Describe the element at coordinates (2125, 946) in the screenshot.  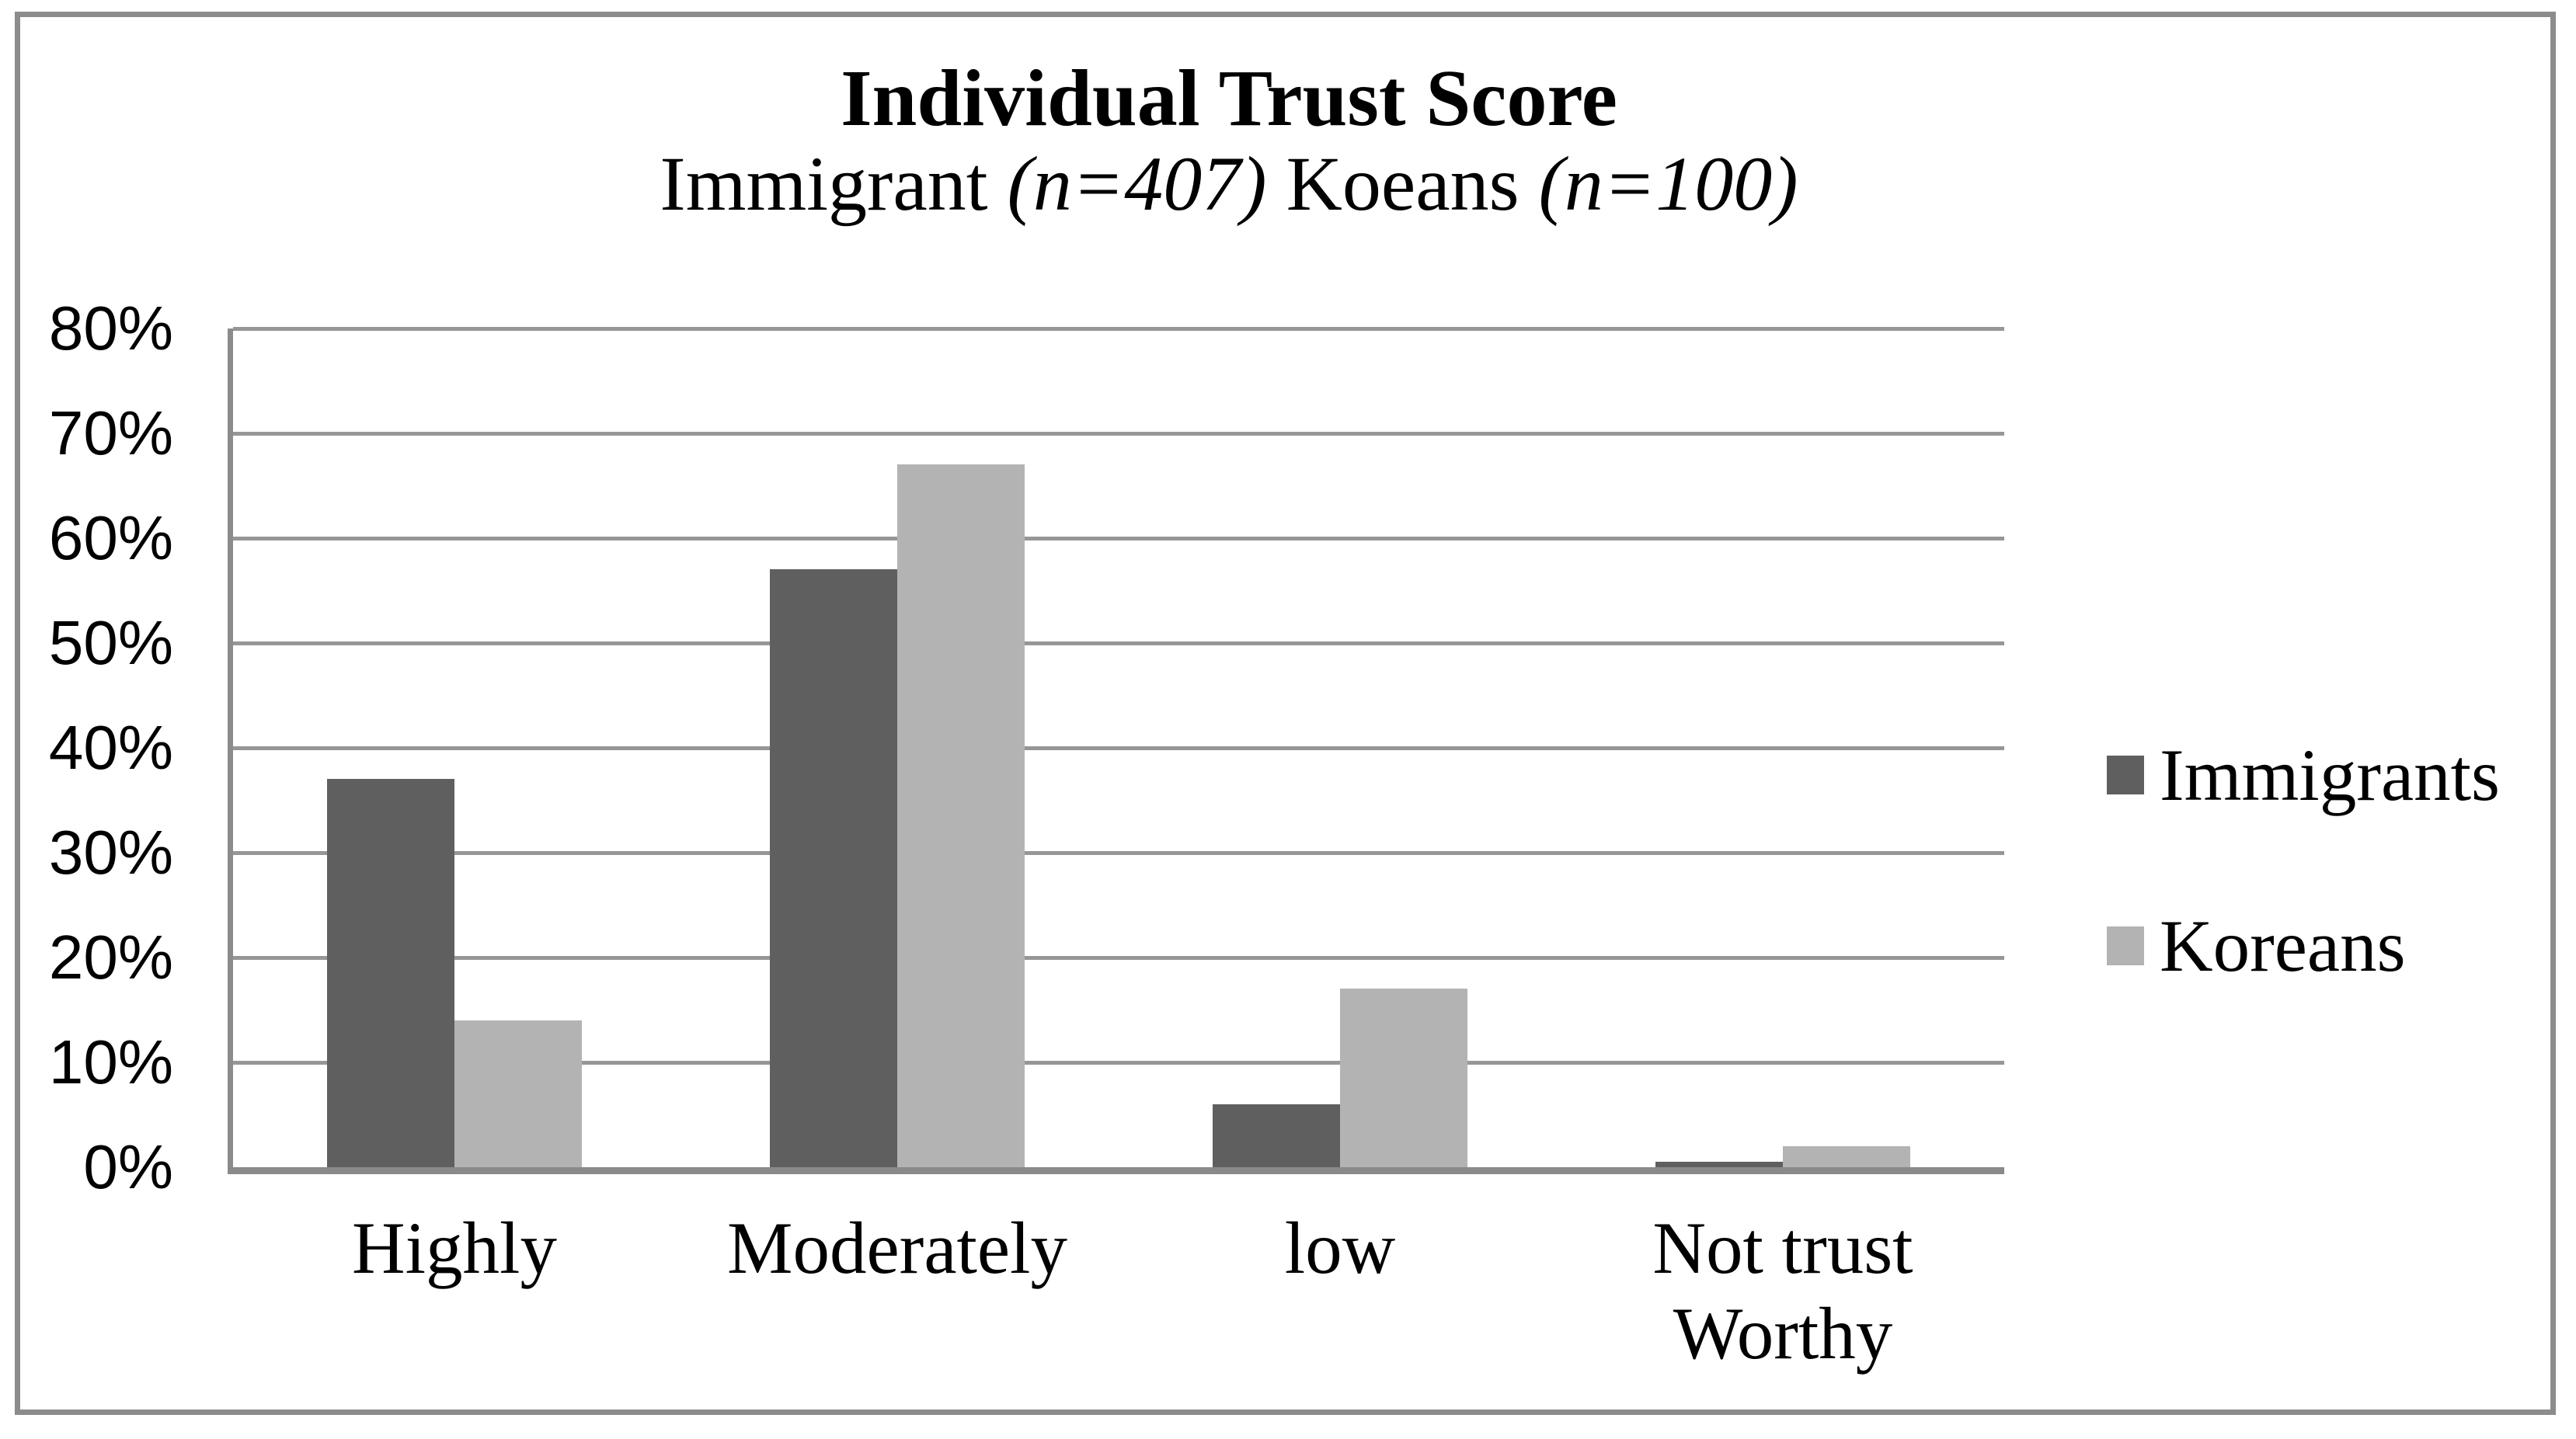
I see `koreans-swatch-icon` at that location.